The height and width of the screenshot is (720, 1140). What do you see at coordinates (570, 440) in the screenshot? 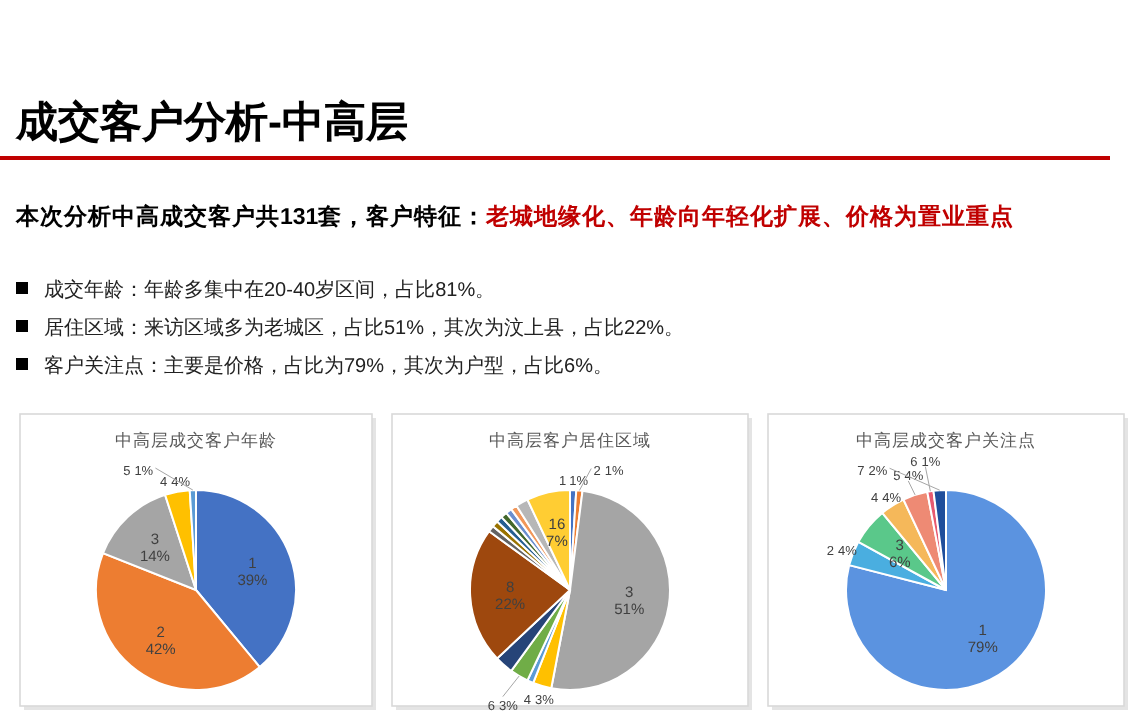
I see `chart-title: 中高层客户居住区域` at bounding box center [570, 440].